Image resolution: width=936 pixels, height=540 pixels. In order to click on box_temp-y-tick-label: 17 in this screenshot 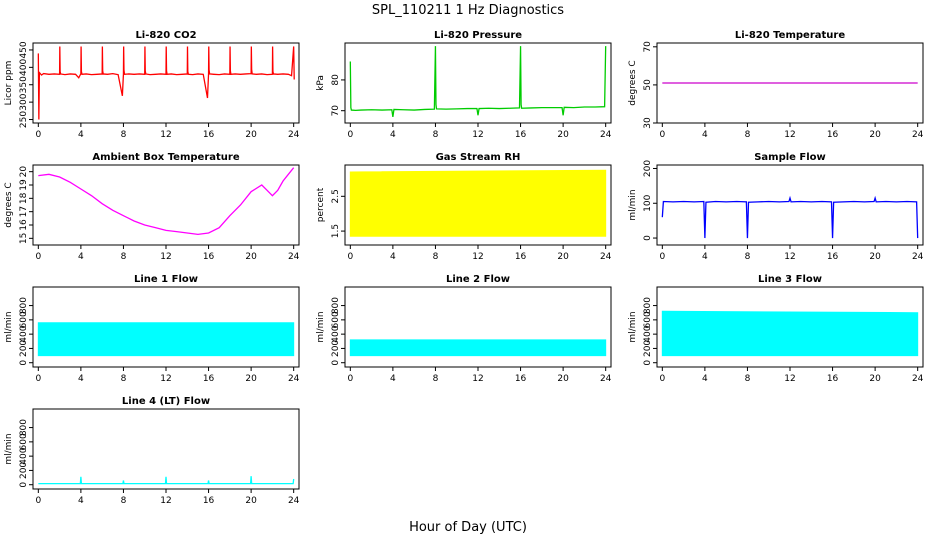, I will do `click(24, 211)`.